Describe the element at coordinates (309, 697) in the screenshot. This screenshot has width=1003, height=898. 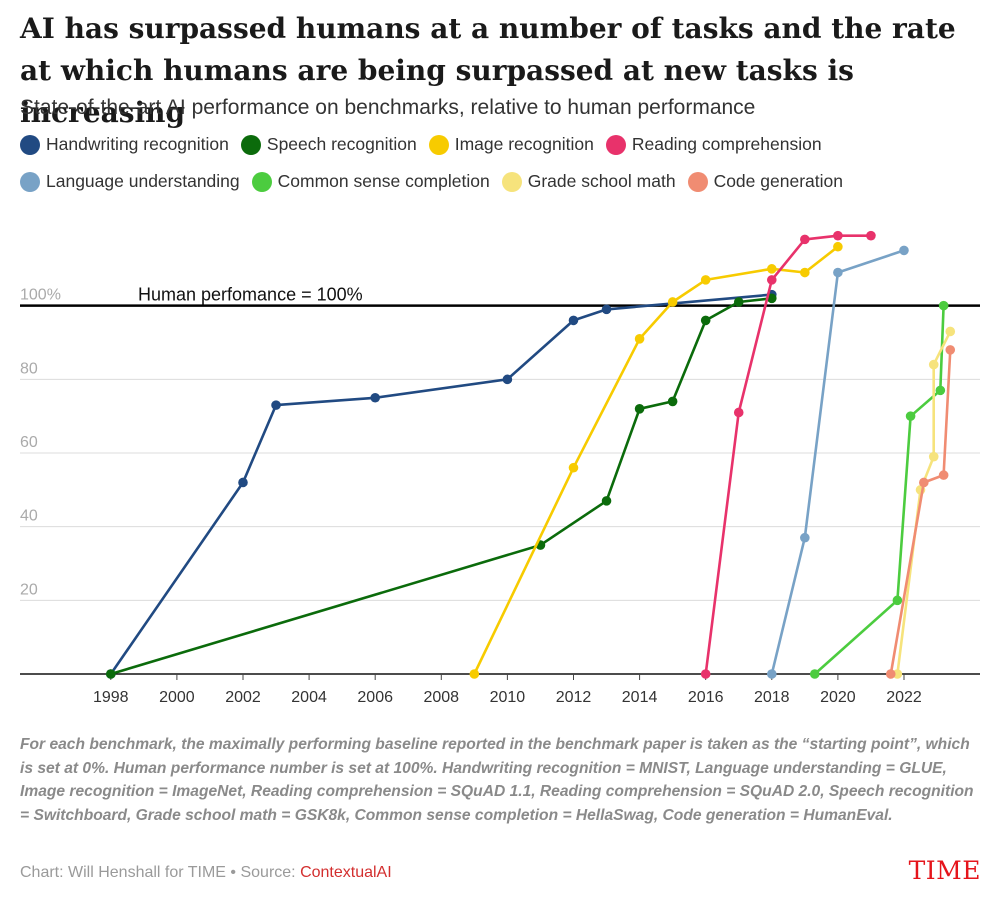
I see `x-tick-label-2004: 2004` at that location.